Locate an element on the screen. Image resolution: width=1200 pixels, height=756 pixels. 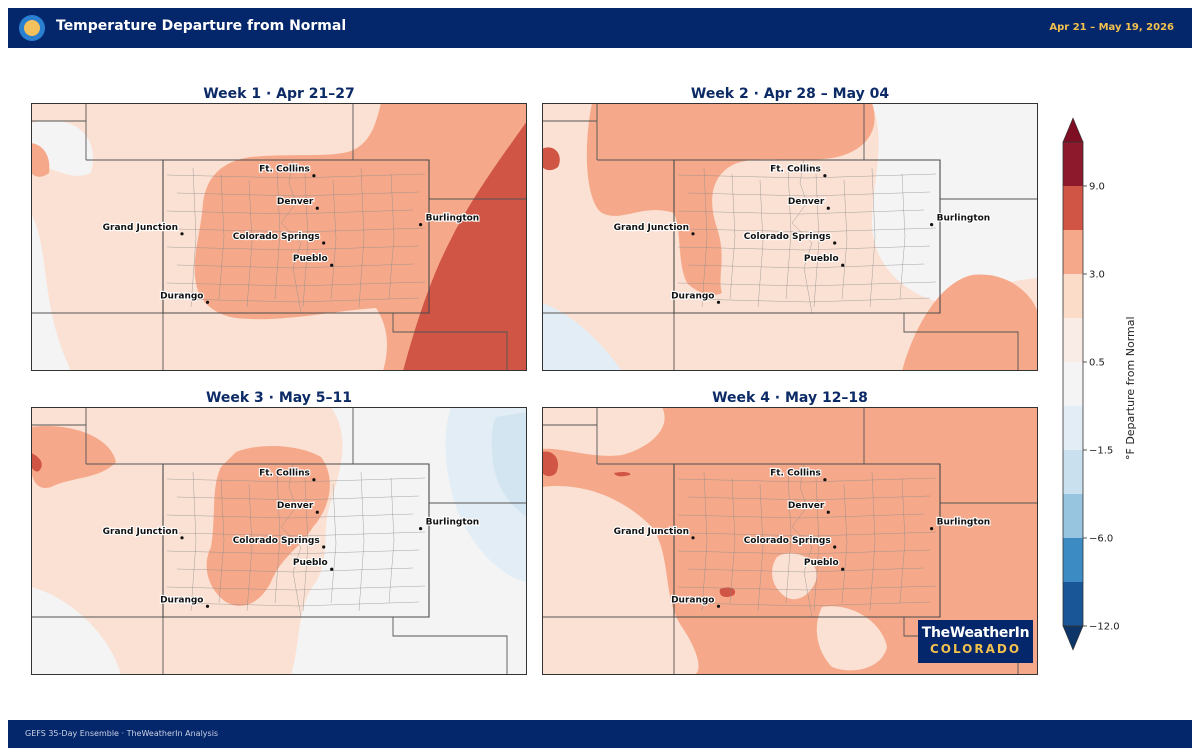
colorbar-tick-label: −1.5 is located at coordinates (1101, 451).